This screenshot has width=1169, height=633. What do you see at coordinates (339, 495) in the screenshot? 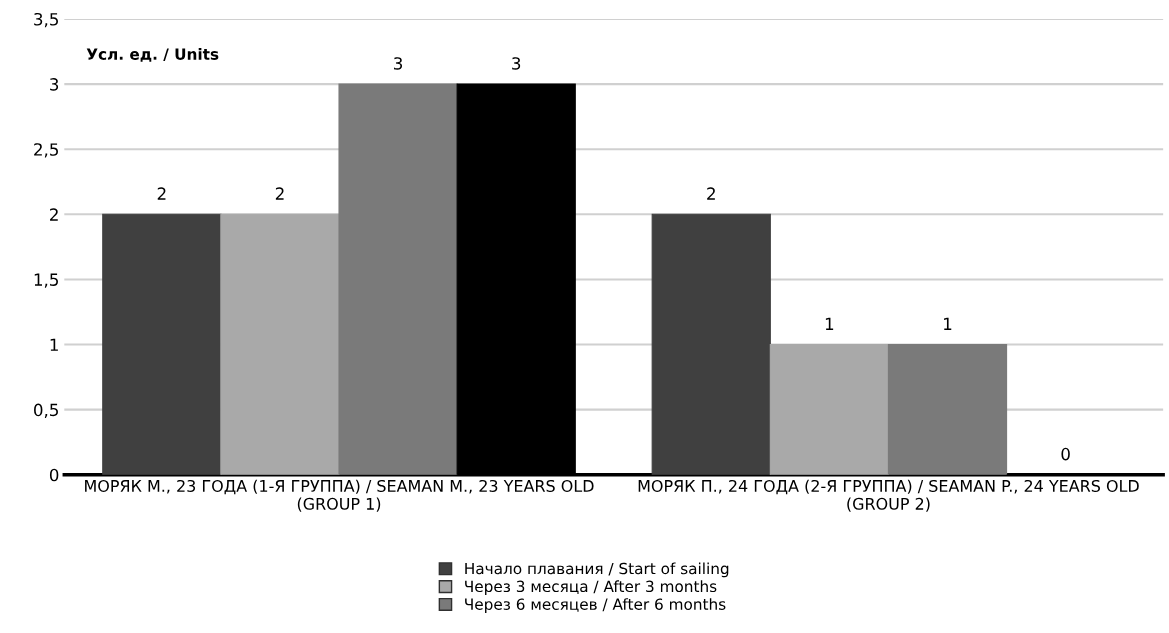
I see `x-tick-label: МОРЯК М., 23 ГОДА (1-Я ГРУППА) / SEAMAN M., 23 YEARS OLD (GROUP 1)` at bounding box center [339, 495].